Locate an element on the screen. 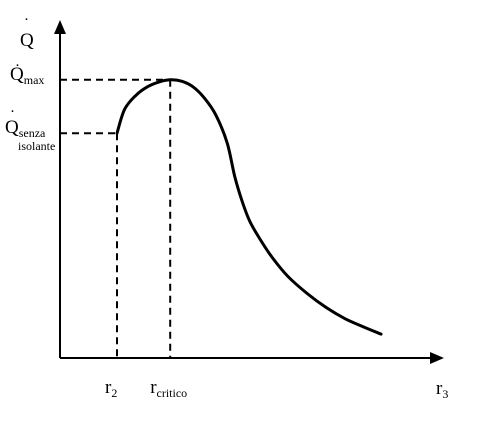 The image size is (482, 422). r-critico-tick-label: rcritico is located at coordinates (168, 388).